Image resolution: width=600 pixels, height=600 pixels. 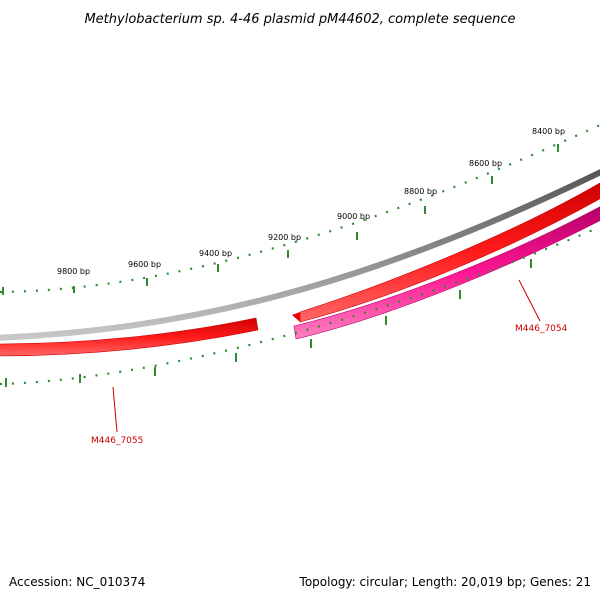 What do you see at coordinates (353, 216) in the screenshot?
I see `tick-label-9000: 9000 bp` at bounding box center [353, 216].